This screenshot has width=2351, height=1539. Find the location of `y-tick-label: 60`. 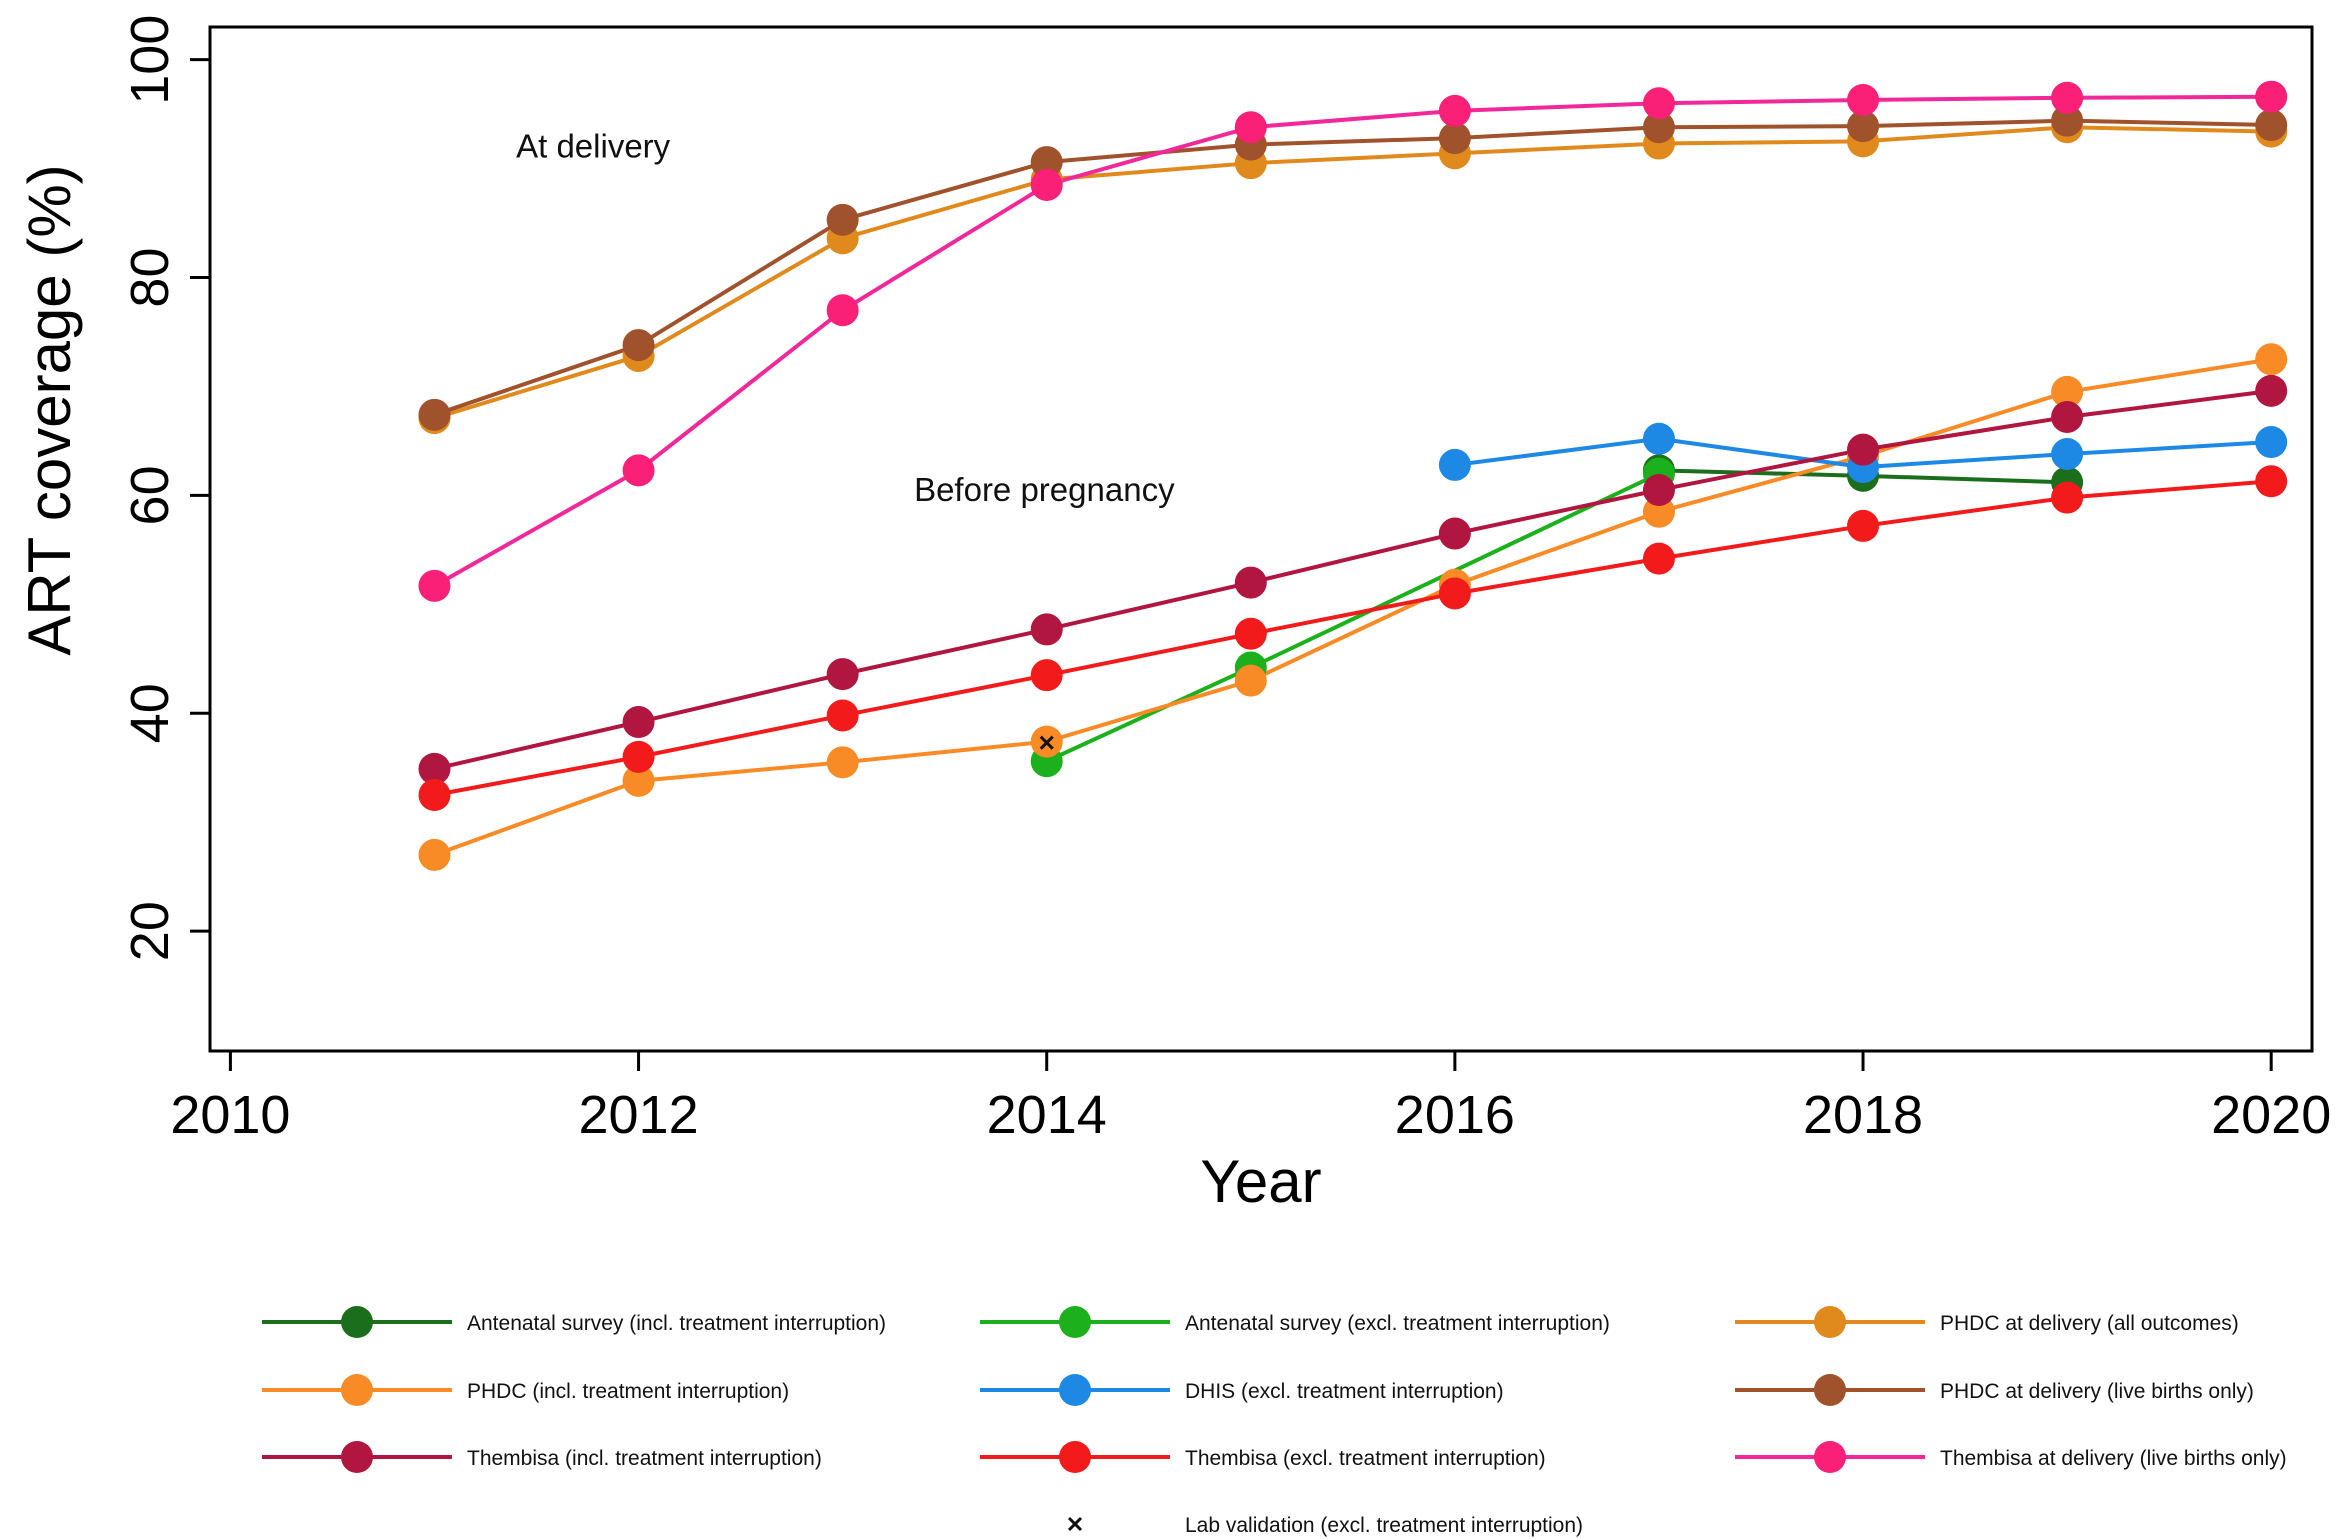

y-tick-label: 60 is located at coordinates (150, 495).